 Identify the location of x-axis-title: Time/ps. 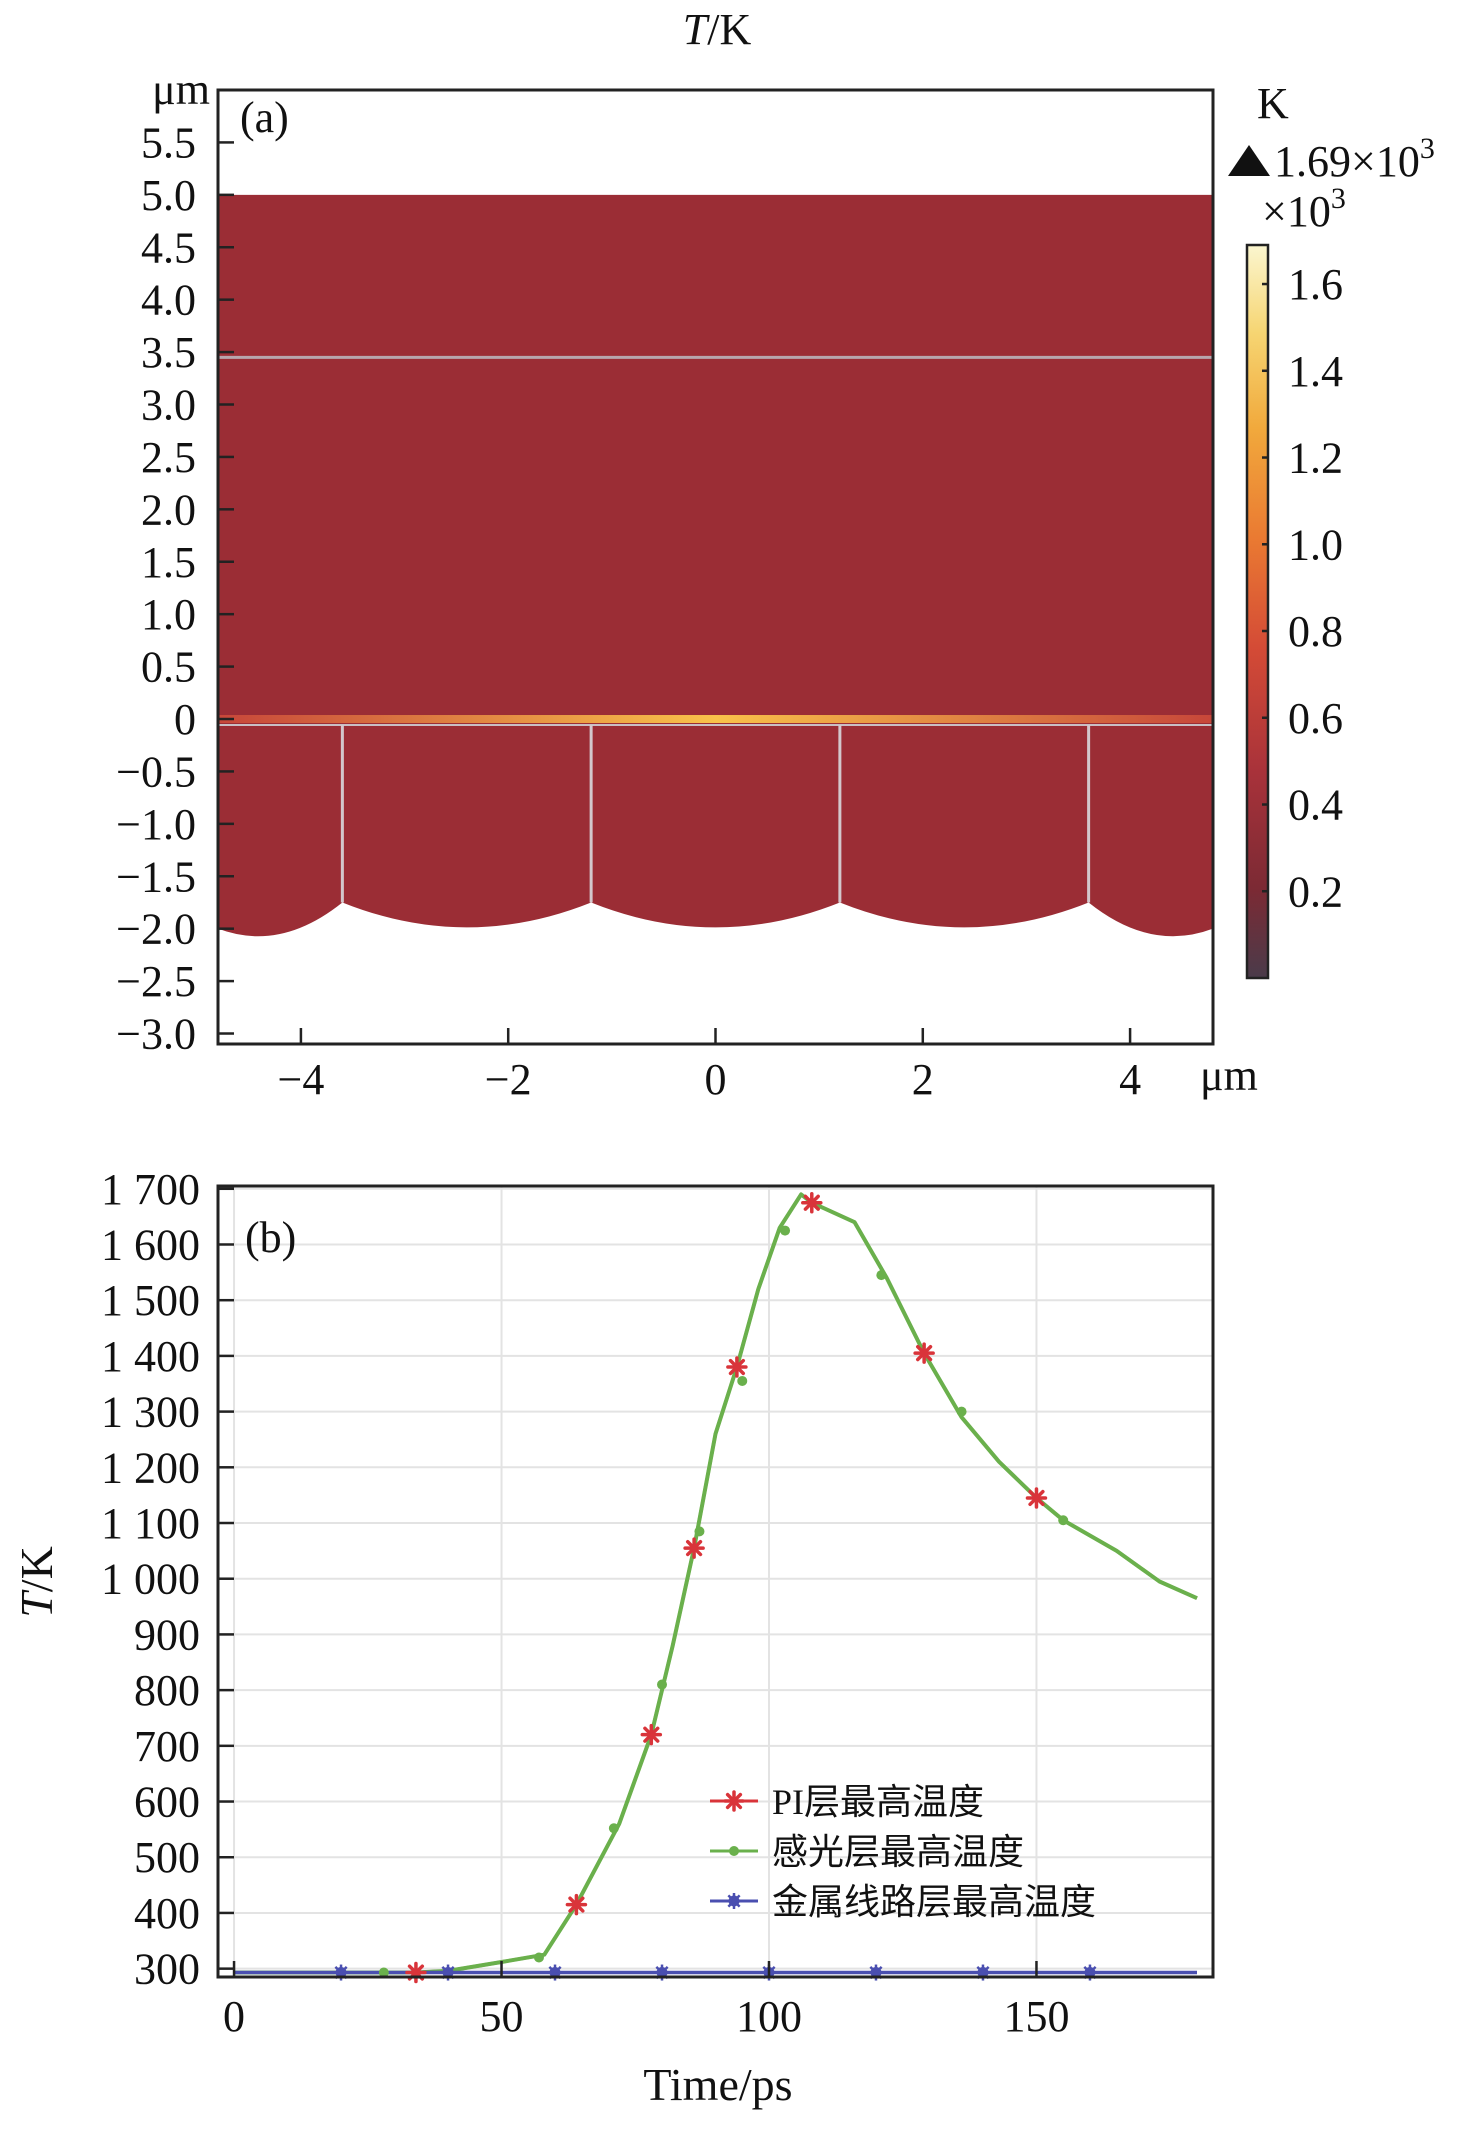
(717, 2084).